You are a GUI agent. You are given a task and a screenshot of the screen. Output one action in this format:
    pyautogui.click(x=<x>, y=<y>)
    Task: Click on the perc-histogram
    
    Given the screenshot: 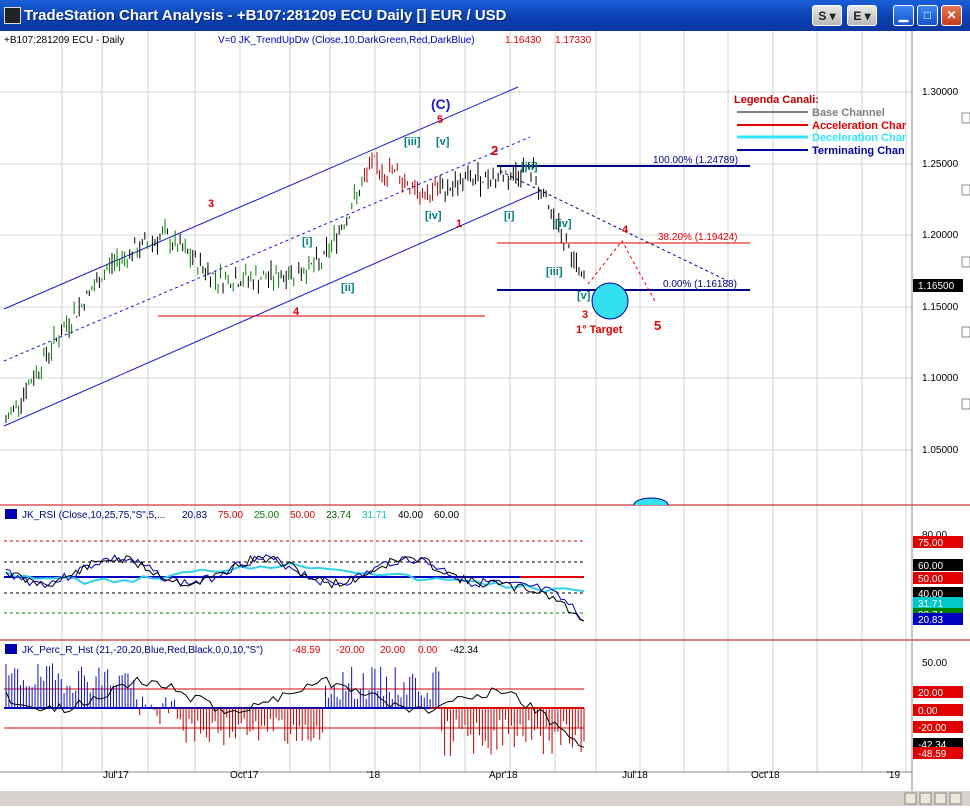 What is the action you would take?
    pyautogui.click(x=295, y=709)
    